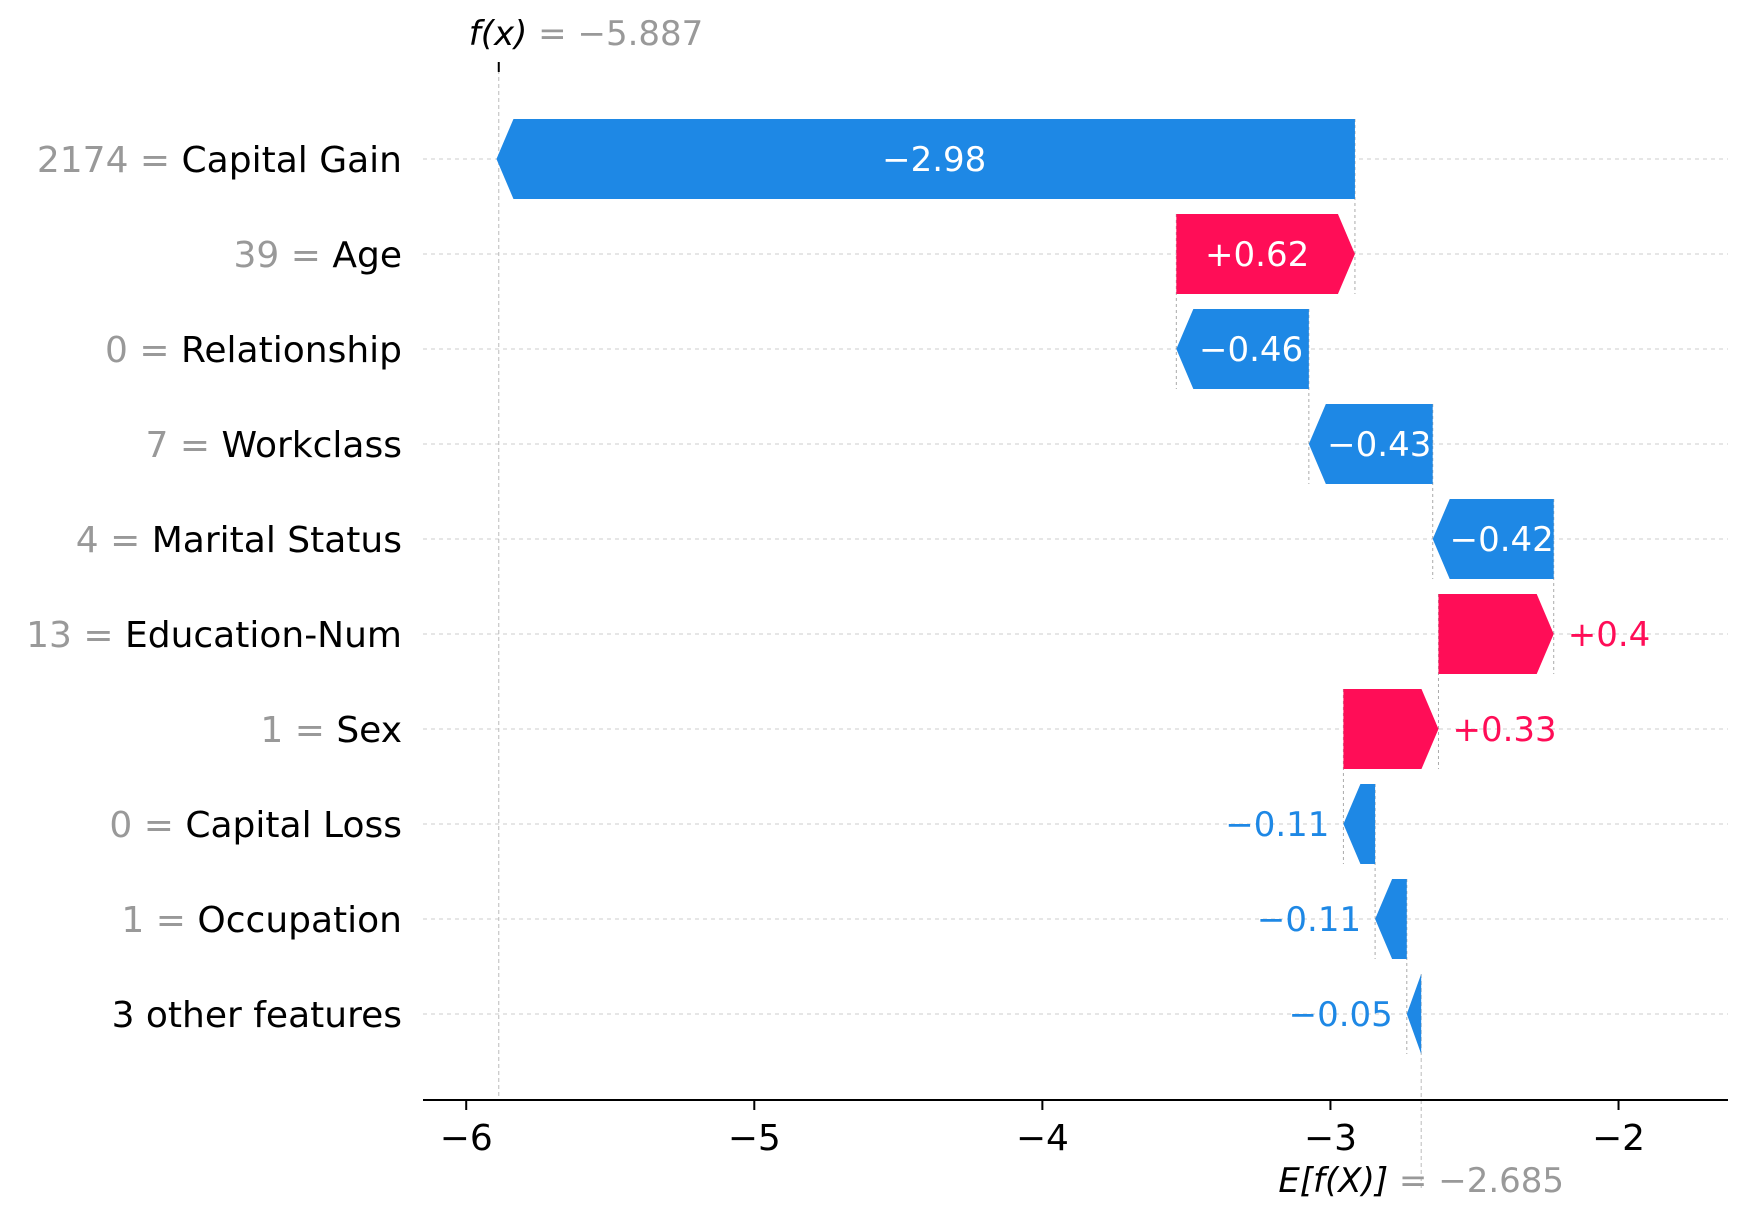 This screenshot has width=1742, height=1213. Describe the element at coordinates (1476, 1181) in the screenshot. I see `efx-label-value: = −2.685` at that location.